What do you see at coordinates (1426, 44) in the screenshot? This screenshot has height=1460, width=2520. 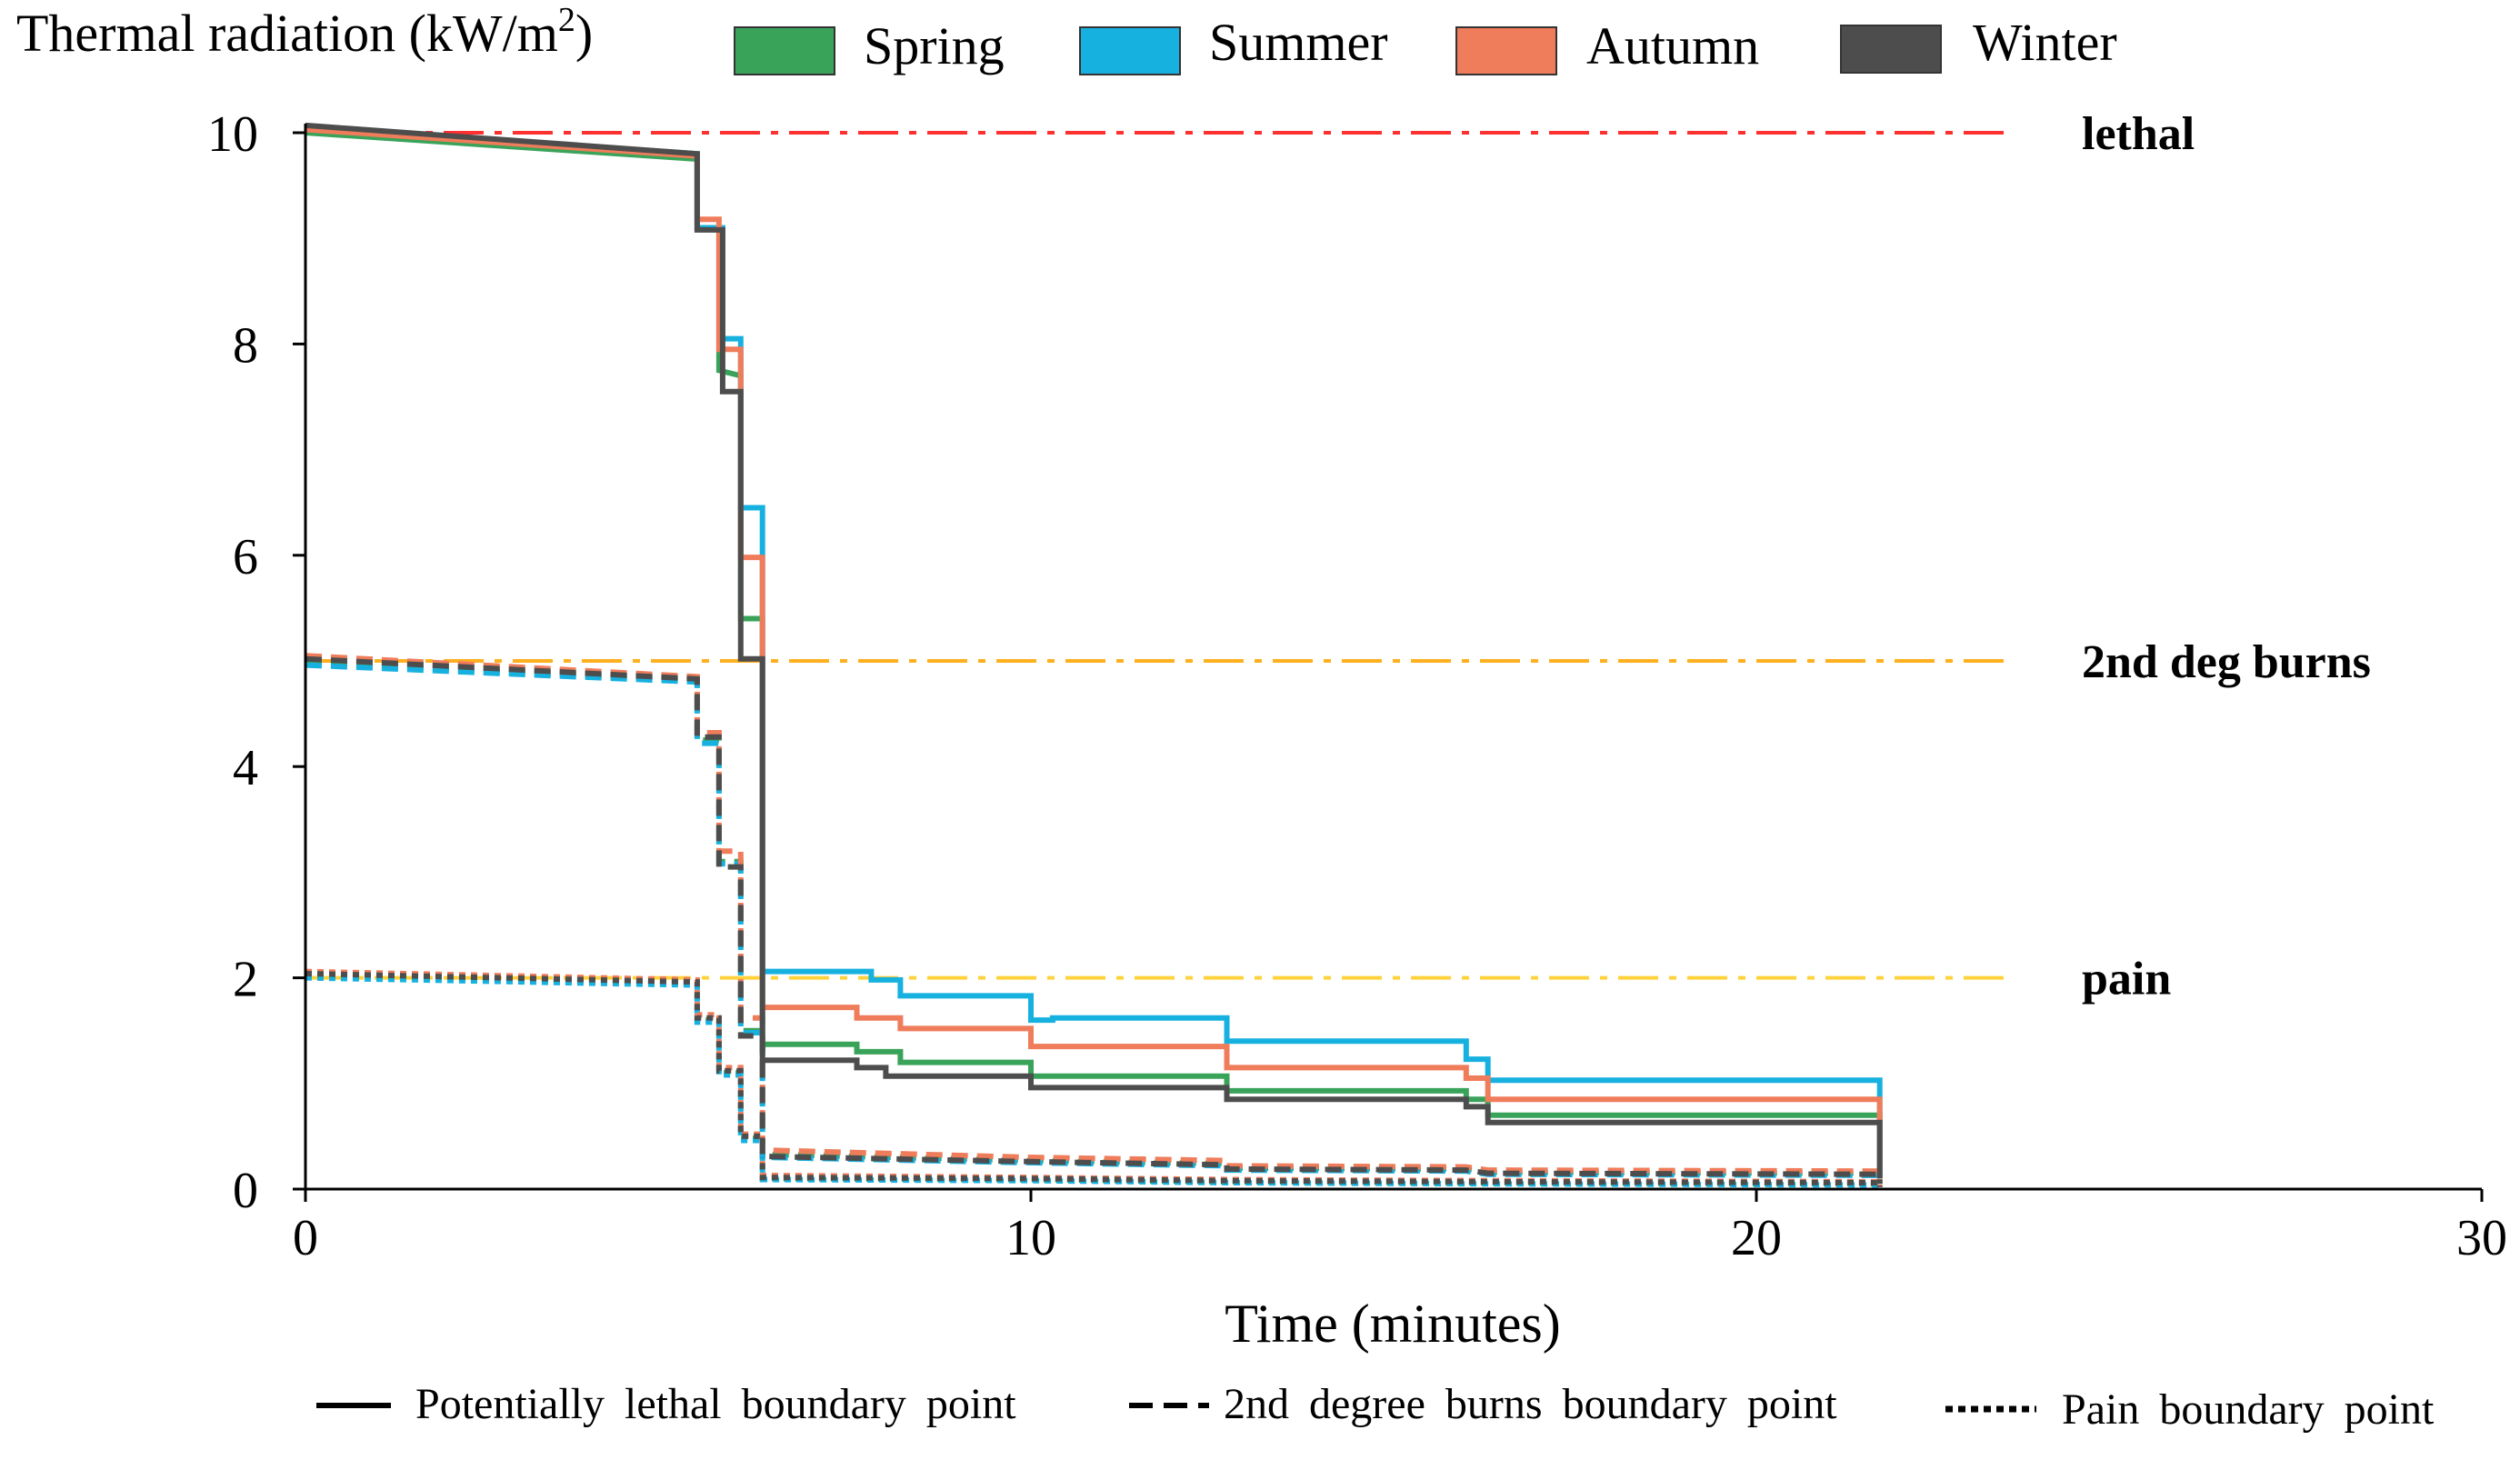 I see `season-legend: Spring Summer Autumn Winter` at bounding box center [1426, 44].